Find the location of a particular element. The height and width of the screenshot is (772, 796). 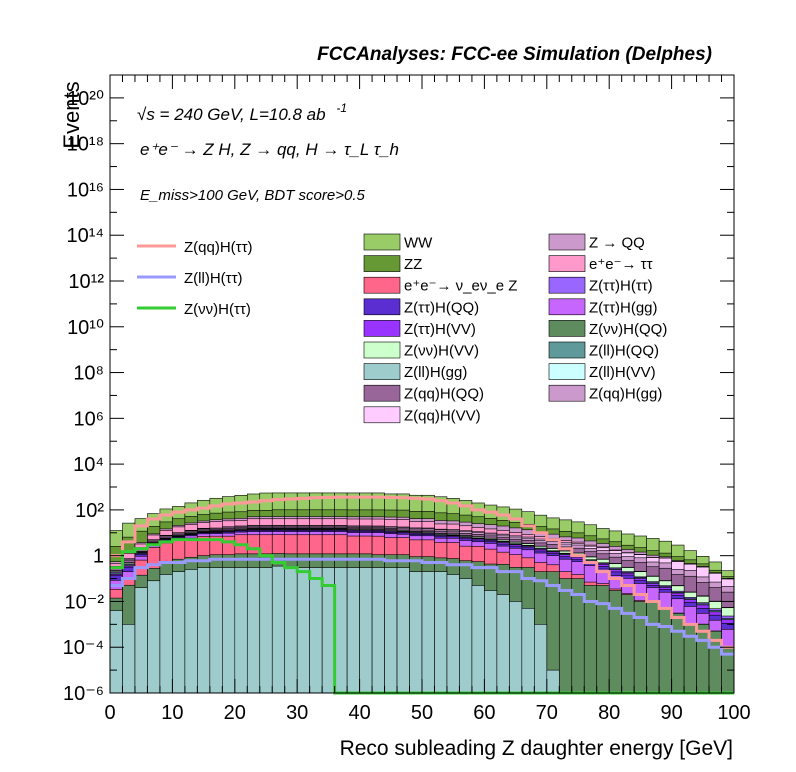

y-tick-label: 1 is located at coordinates (98, 557).